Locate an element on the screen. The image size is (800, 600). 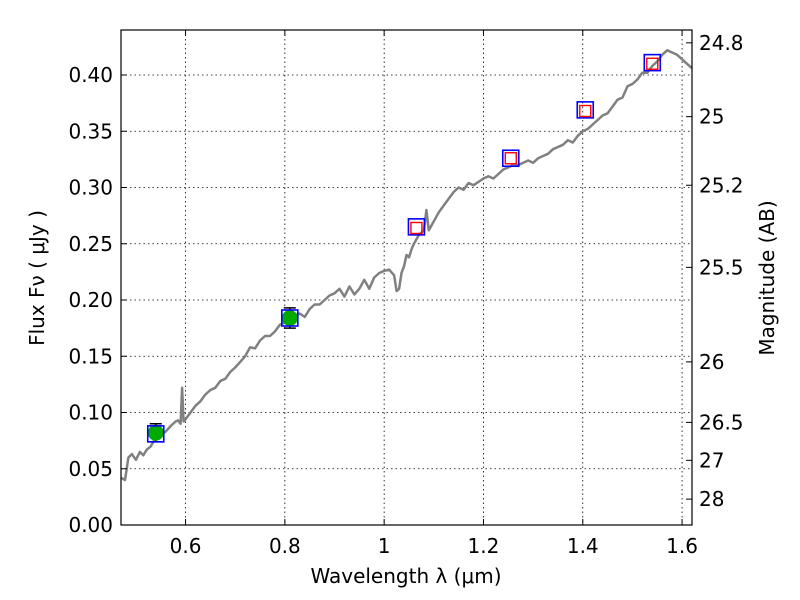
y2-tick-labels: 24.8 25 25.2 25.5 26 26.5 27 28 is located at coordinates (721, 271).